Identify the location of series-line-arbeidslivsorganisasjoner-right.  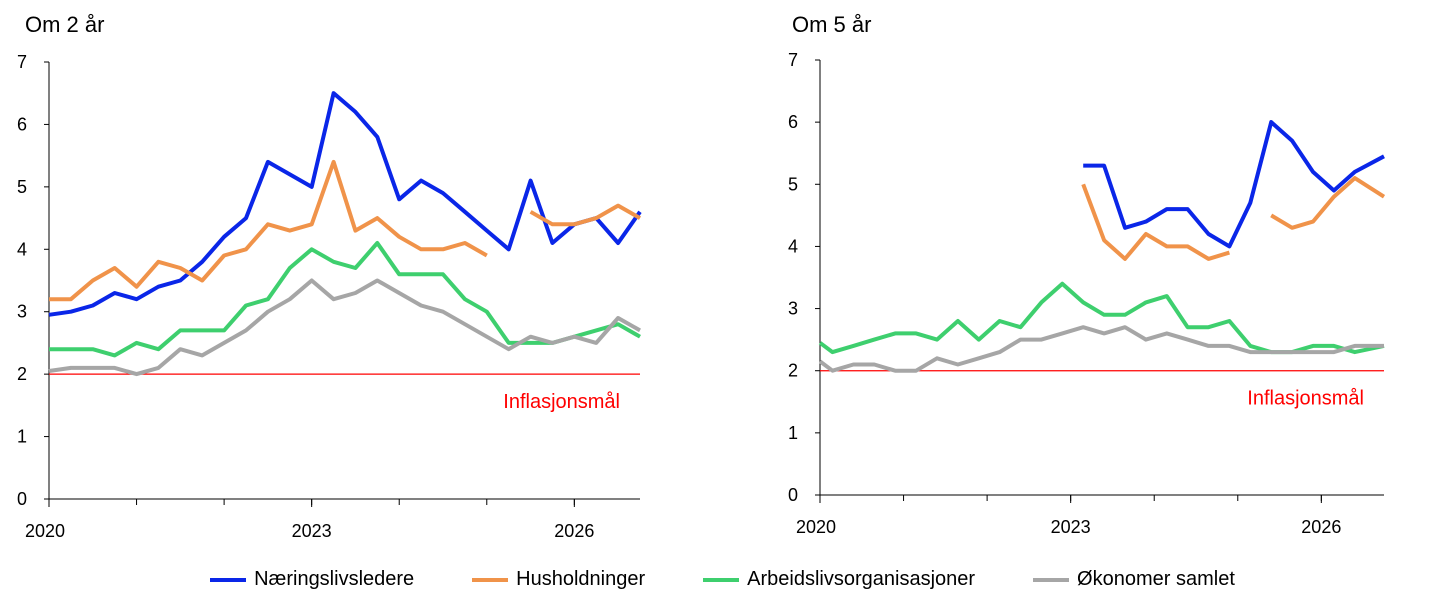
(1101, 318).